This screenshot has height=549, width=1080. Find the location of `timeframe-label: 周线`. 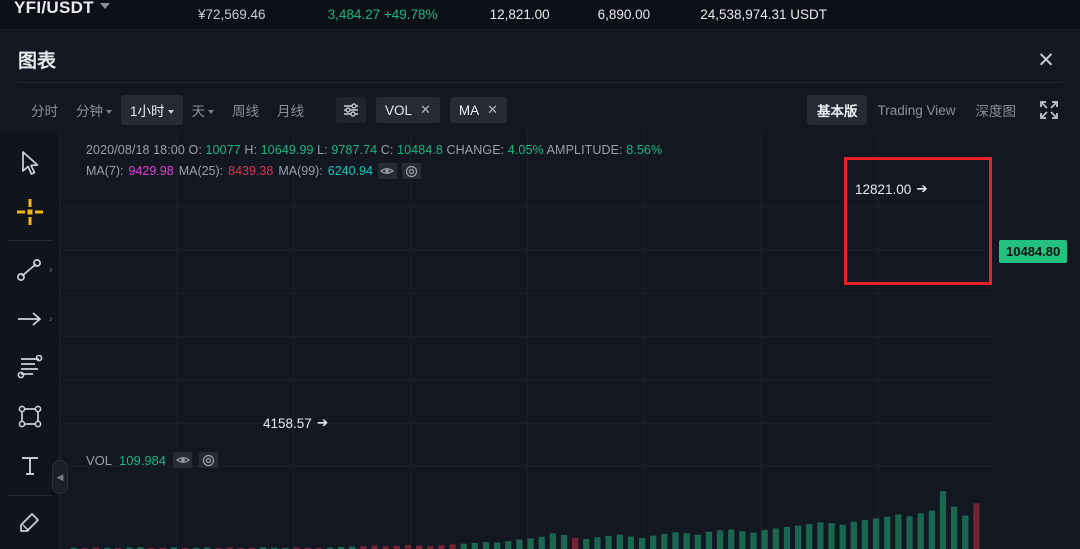

timeframe-label: 周线 is located at coordinates (246, 111).